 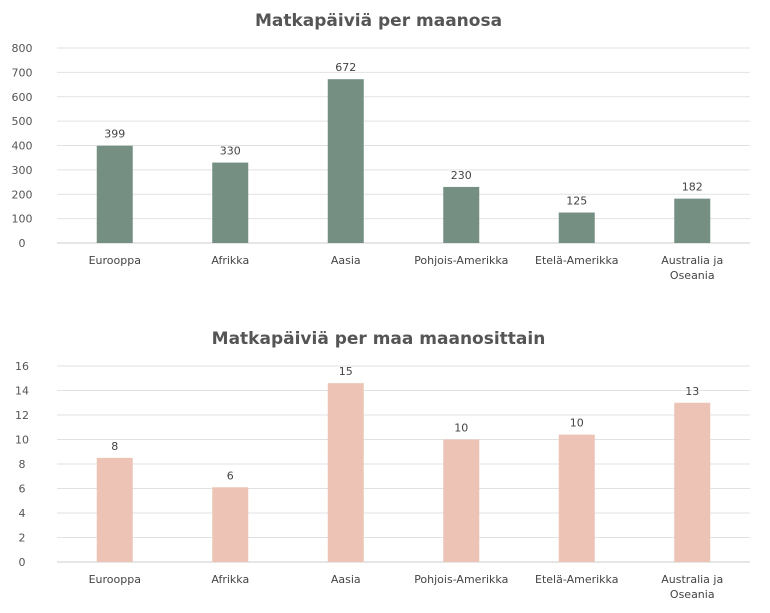 I want to click on y-tick-label: 6, so click(x=22, y=489).